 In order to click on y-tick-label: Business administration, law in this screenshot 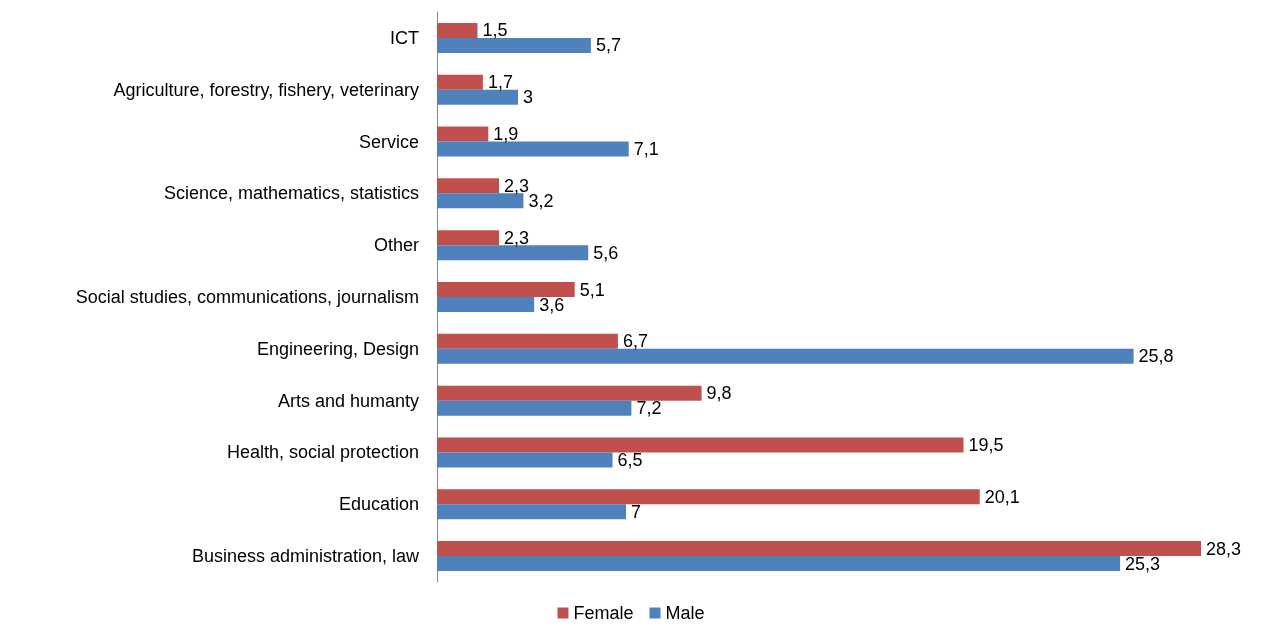, I will do `click(305, 556)`.